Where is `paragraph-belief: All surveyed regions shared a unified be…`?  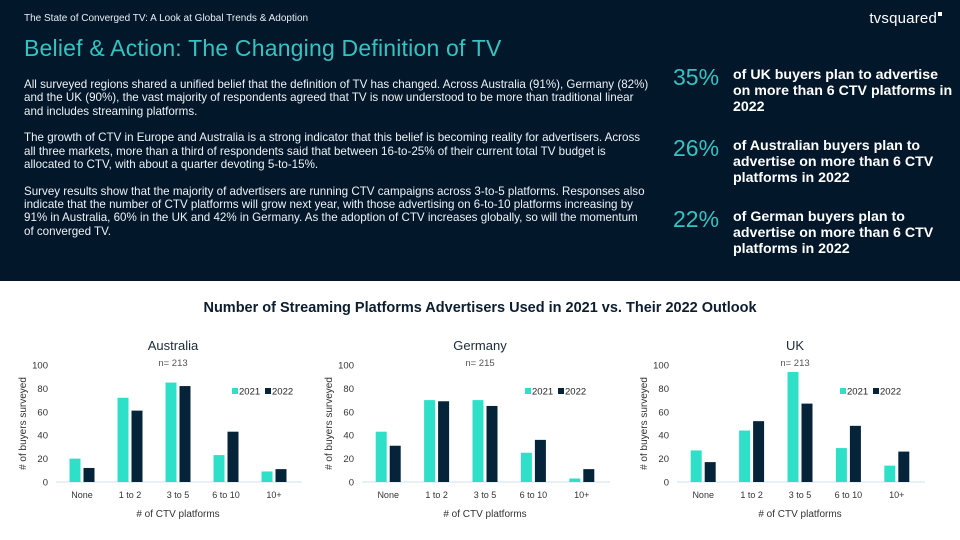
paragraph-belief: All surveyed regions shared a unified be… is located at coordinates (336, 98).